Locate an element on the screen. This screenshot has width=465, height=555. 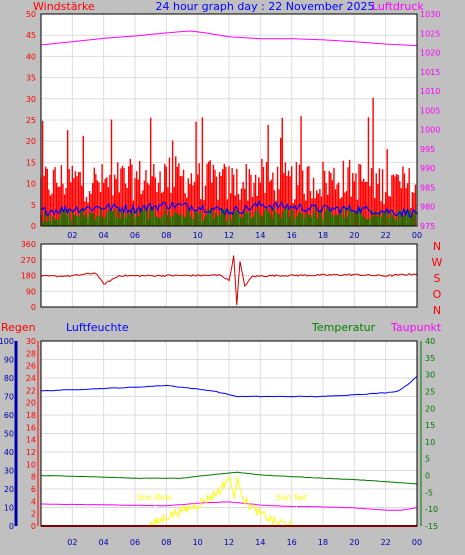
rain-tick-label: 8 is located at coordinates (33, 477).